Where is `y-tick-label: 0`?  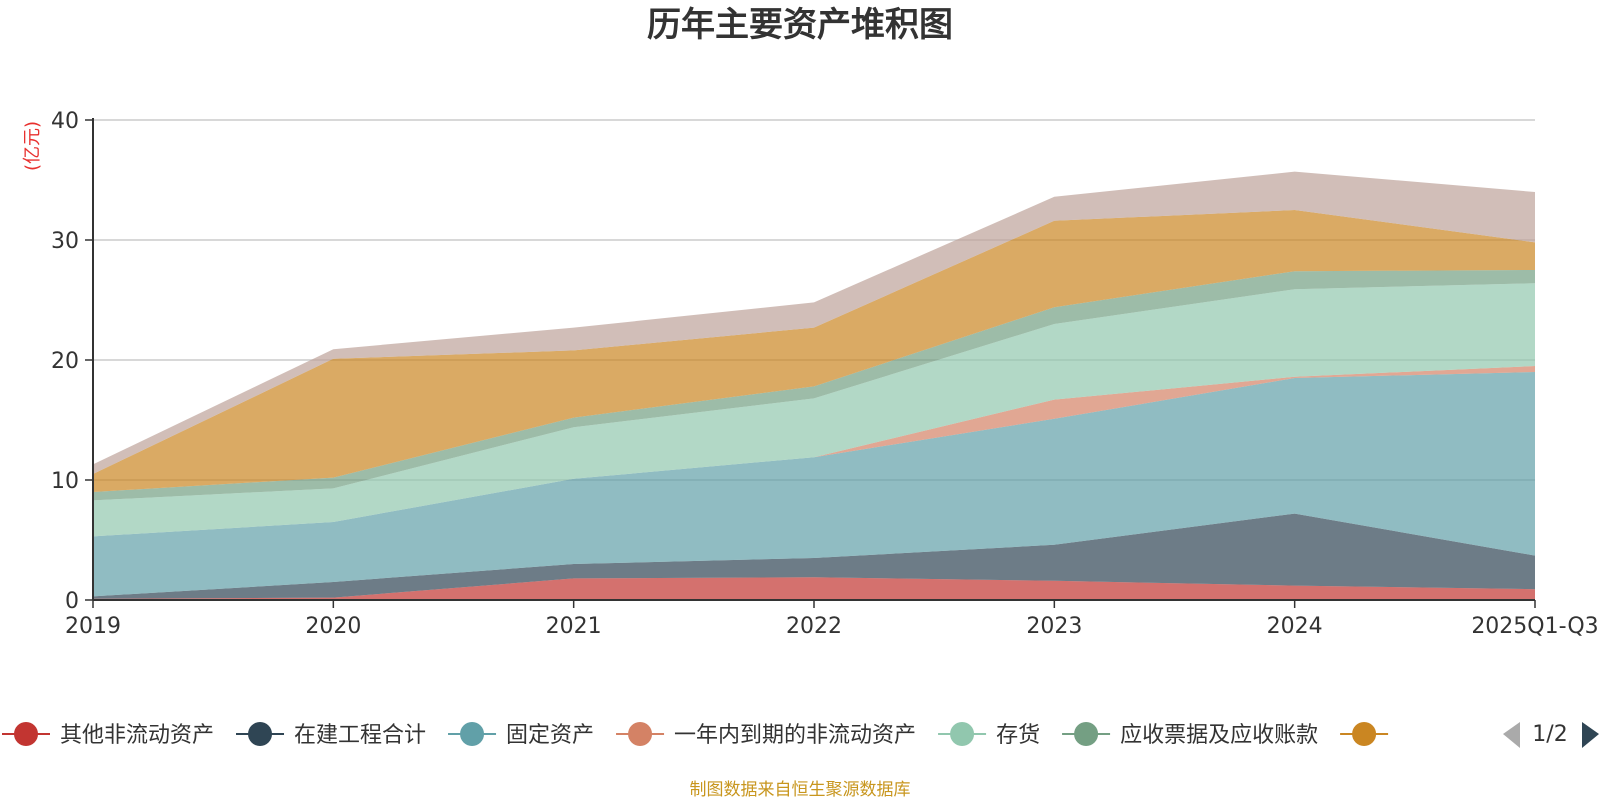 y-tick-label: 0 is located at coordinates (72, 601).